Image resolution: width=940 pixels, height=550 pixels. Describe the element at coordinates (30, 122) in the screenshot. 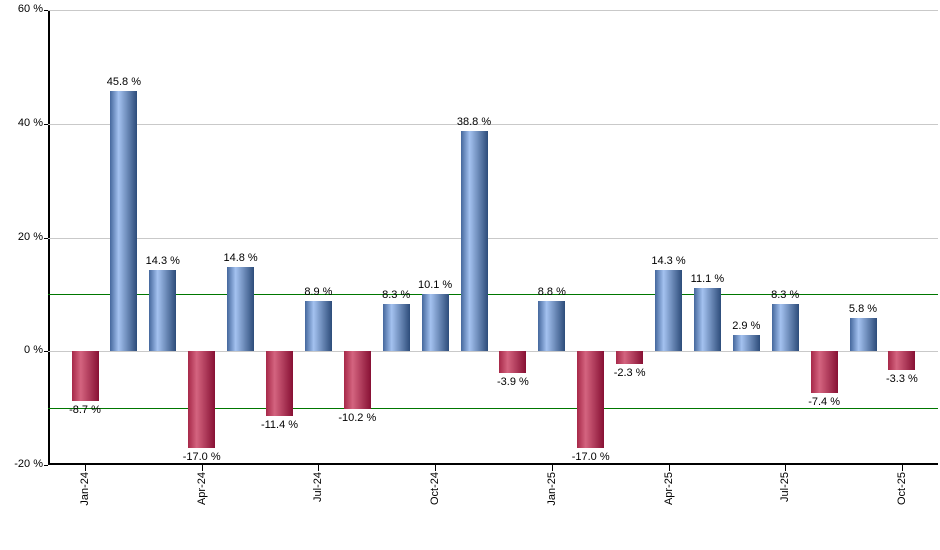

I see `y-axis-tick-label: 40 %` at that location.